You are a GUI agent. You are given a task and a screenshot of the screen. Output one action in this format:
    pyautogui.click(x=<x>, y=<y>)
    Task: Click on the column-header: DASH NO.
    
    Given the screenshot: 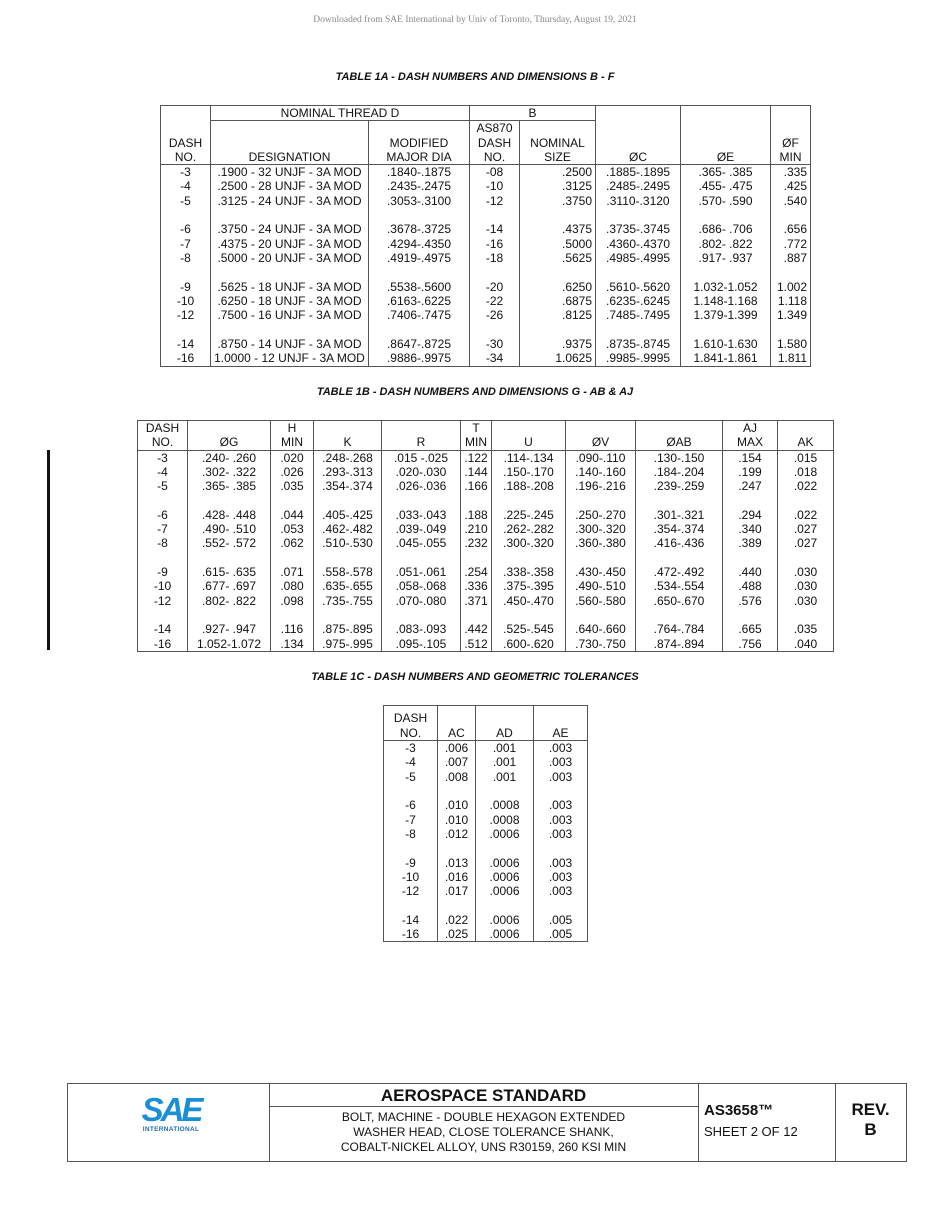 What is the action you would take?
    pyautogui.click(x=410, y=723)
    